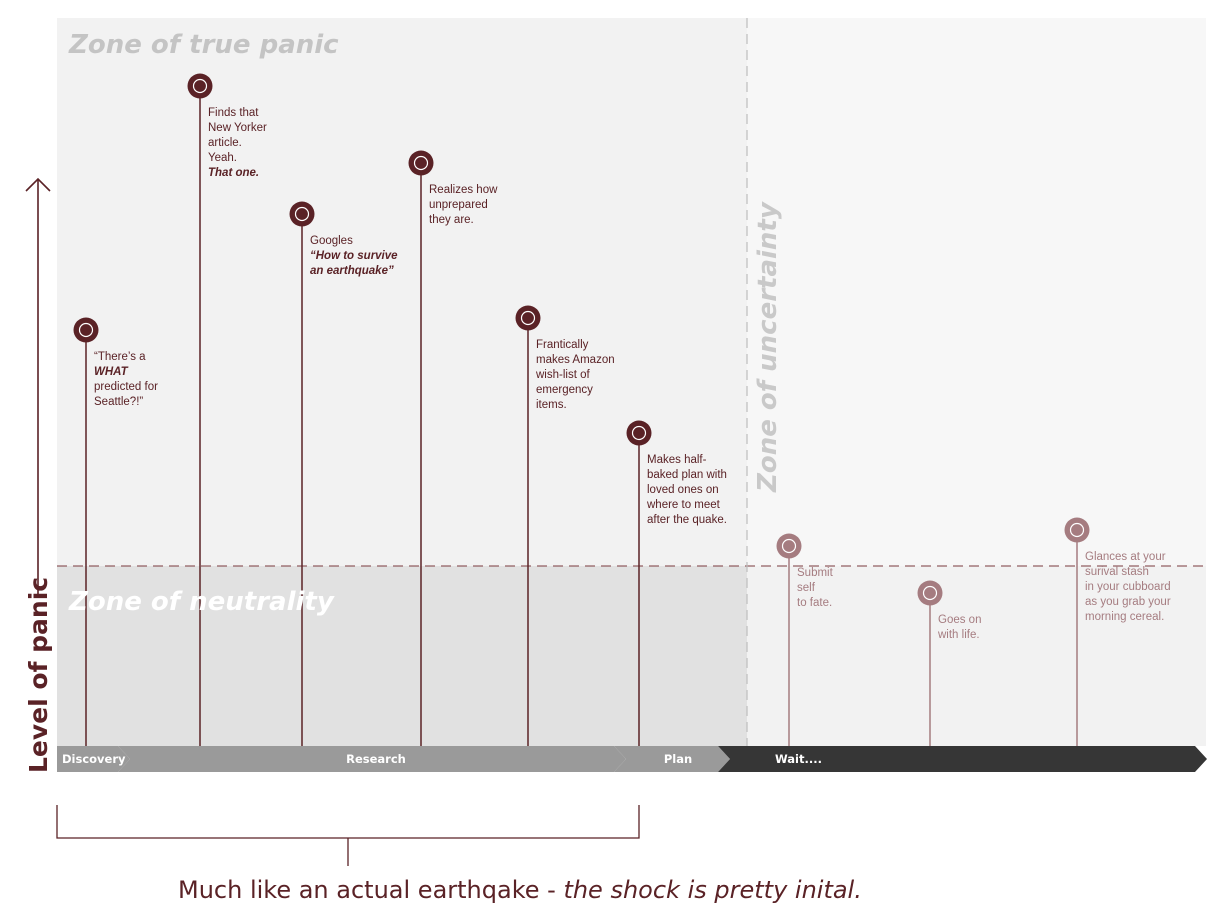  Describe the element at coordinates (677, 460) in the screenshot. I see `event-note-line: Makes half-` at that location.